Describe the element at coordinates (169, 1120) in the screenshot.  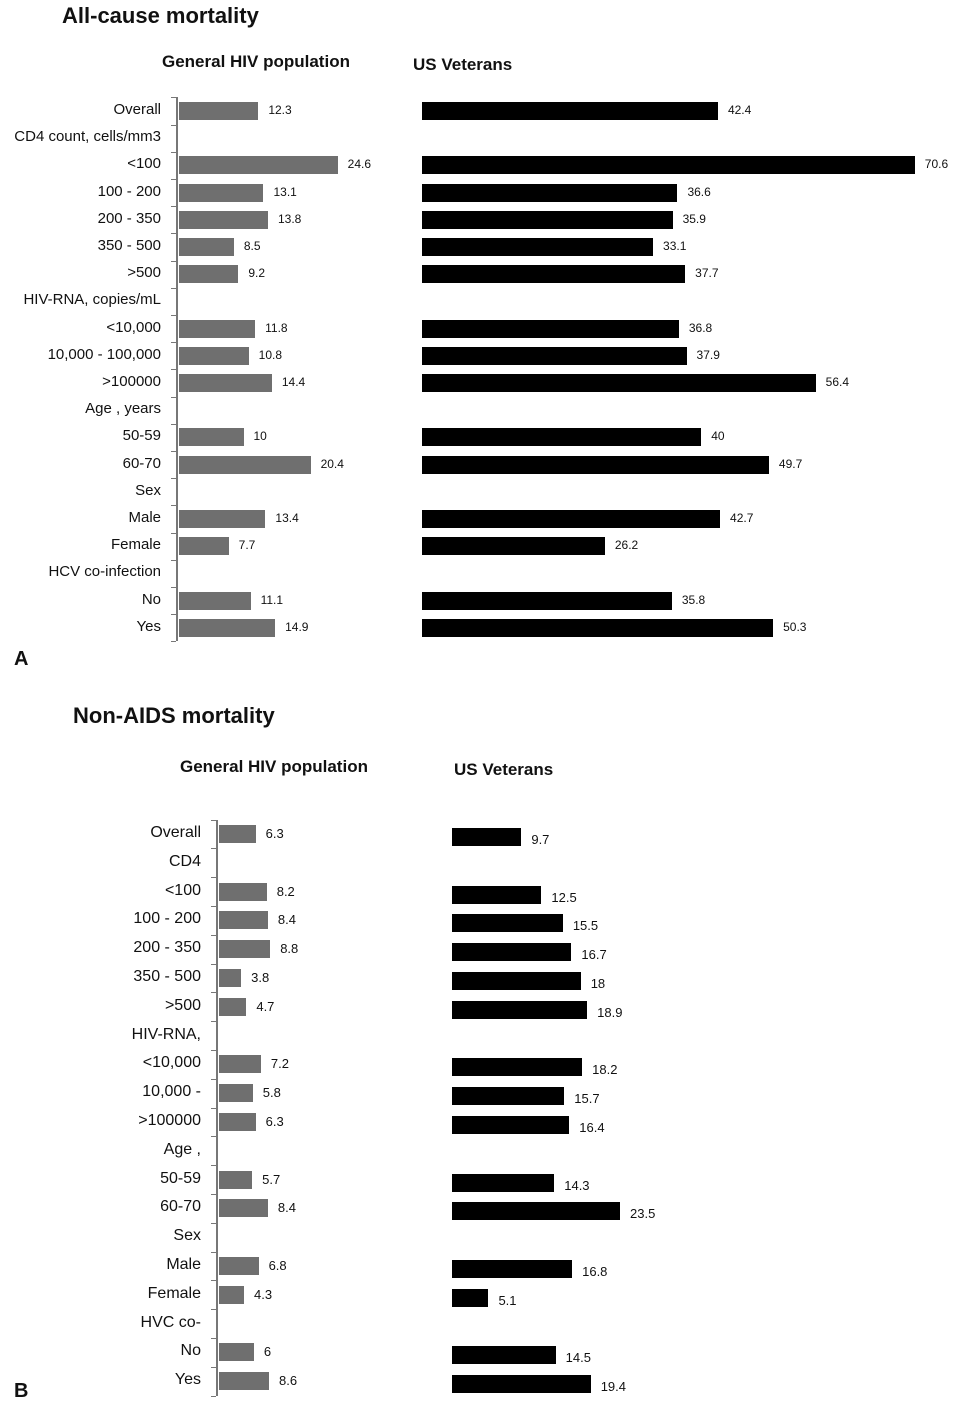
I see `panel-b-row-label: >100000` at that location.